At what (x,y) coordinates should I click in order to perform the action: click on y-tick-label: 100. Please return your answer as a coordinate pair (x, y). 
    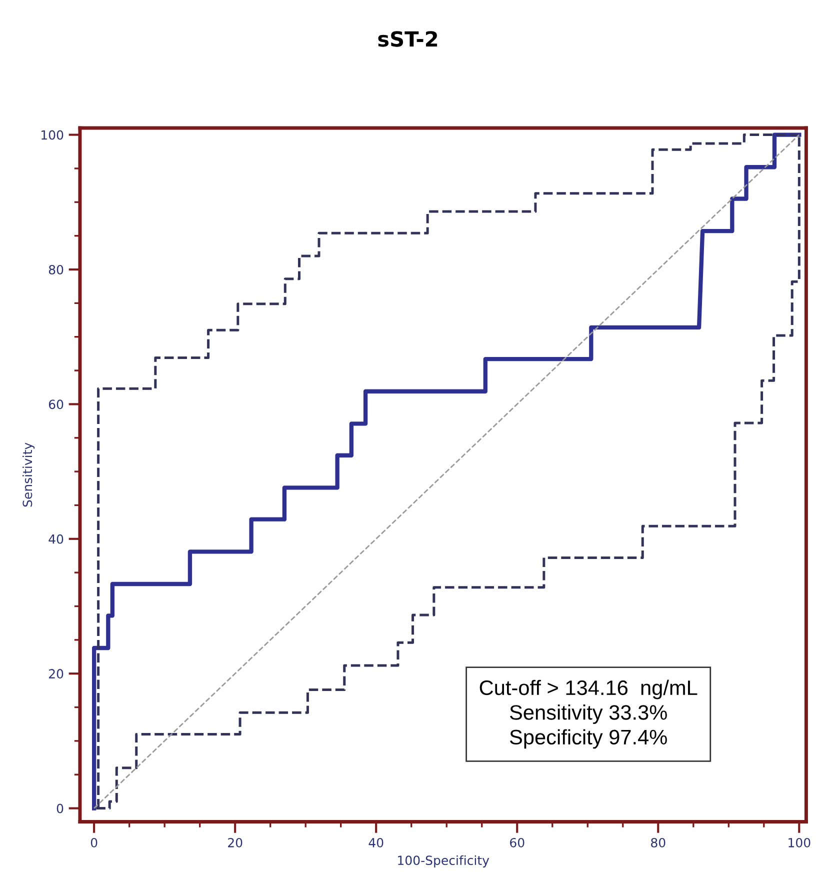
    Looking at the image, I should click on (53, 135).